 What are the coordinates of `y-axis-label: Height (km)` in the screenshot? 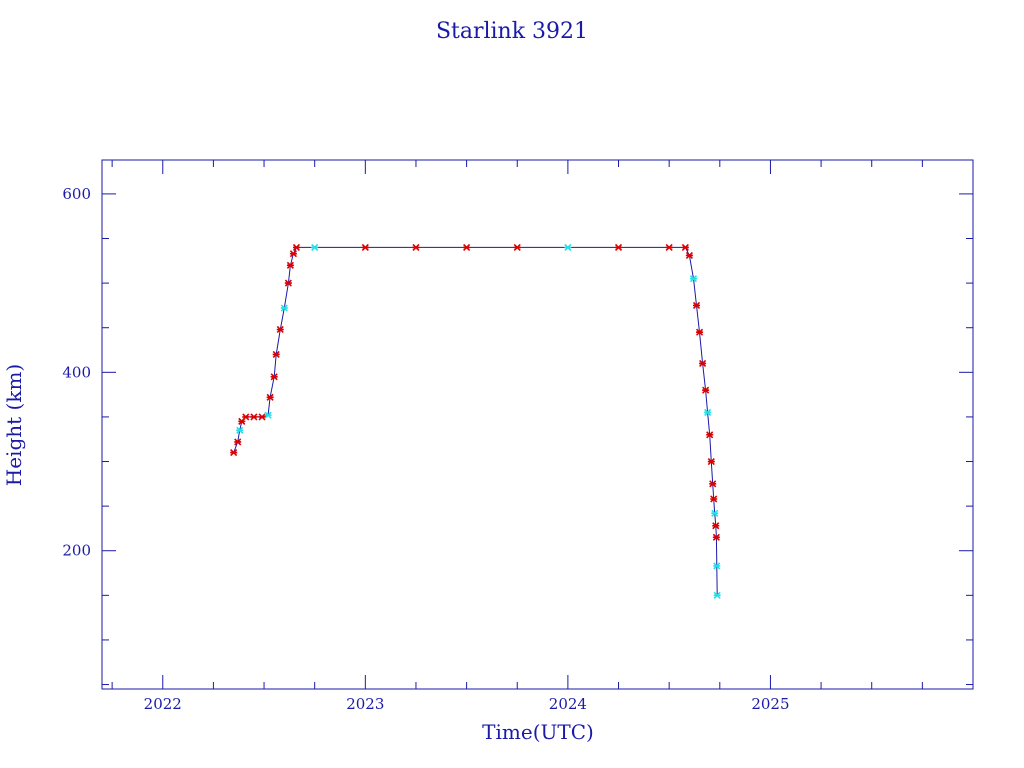 It's located at (14, 425).